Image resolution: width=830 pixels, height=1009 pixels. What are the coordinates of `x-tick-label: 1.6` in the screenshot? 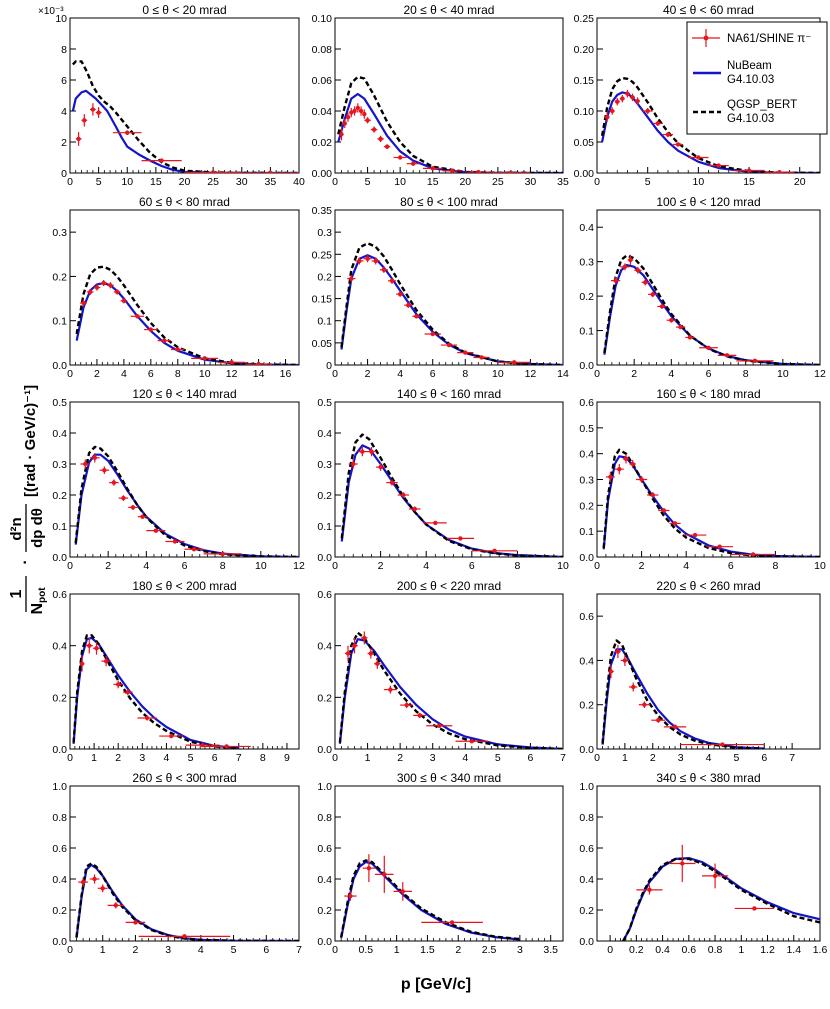 It's located at (820, 950).